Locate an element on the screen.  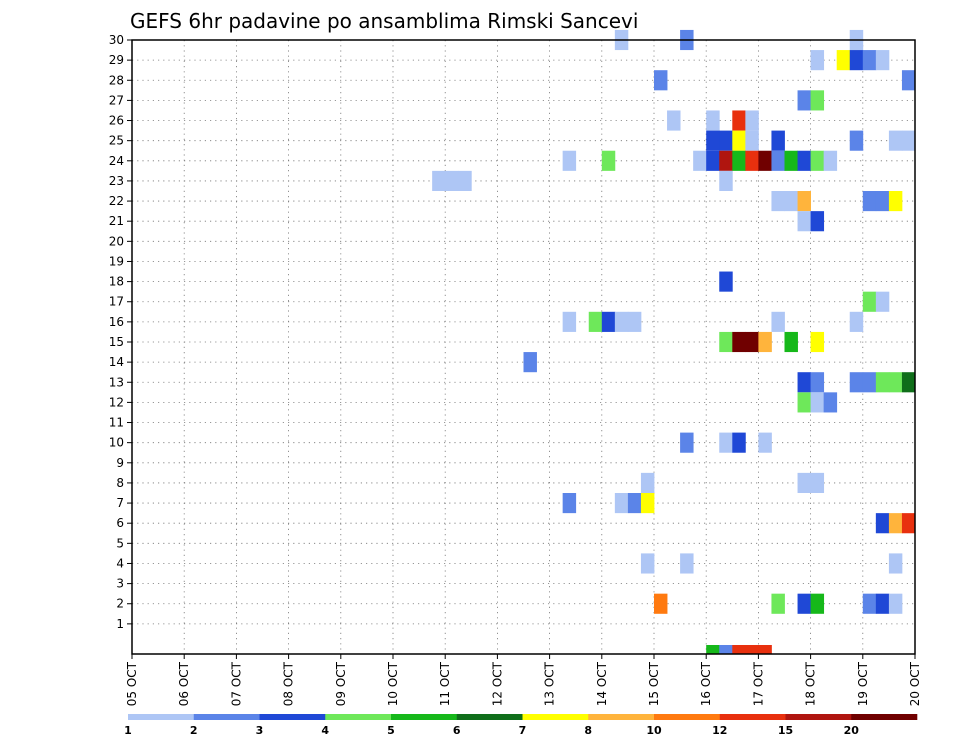
y-tick-label: 3 is located at coordinates (120, 584).